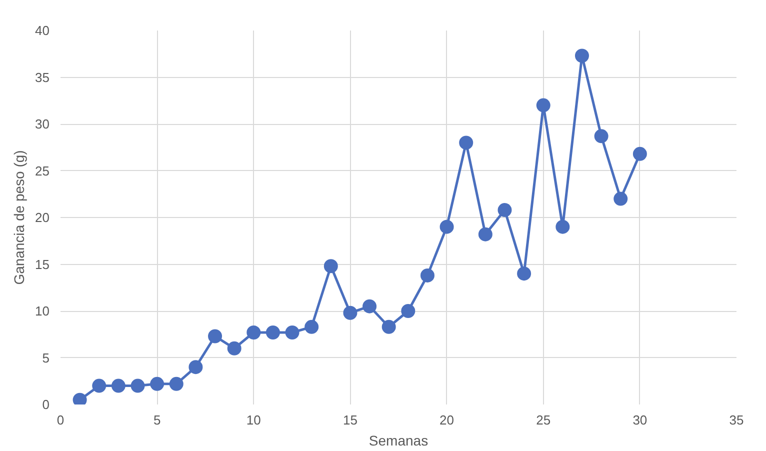  Describe the element at coordinates (42, 170) in the screenshot. I see `y-tick-label: 25` at that location.